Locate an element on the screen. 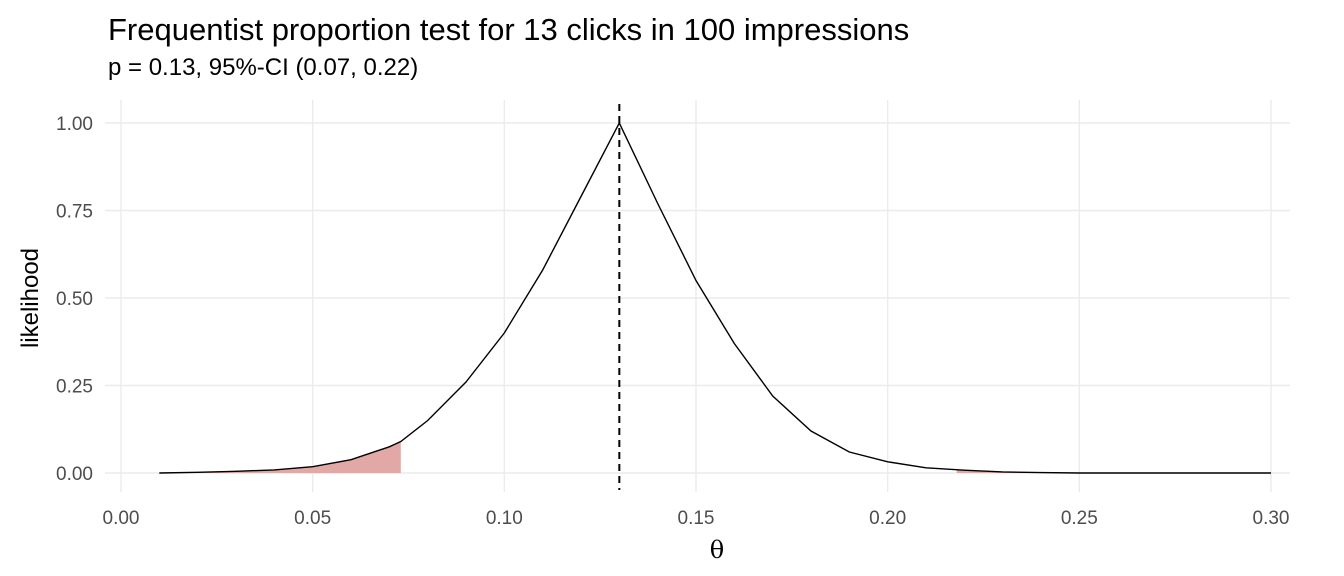 This screenshot has height=576, width=1344. y-tick-label: 0.00 is located at coordinates (74, 474).